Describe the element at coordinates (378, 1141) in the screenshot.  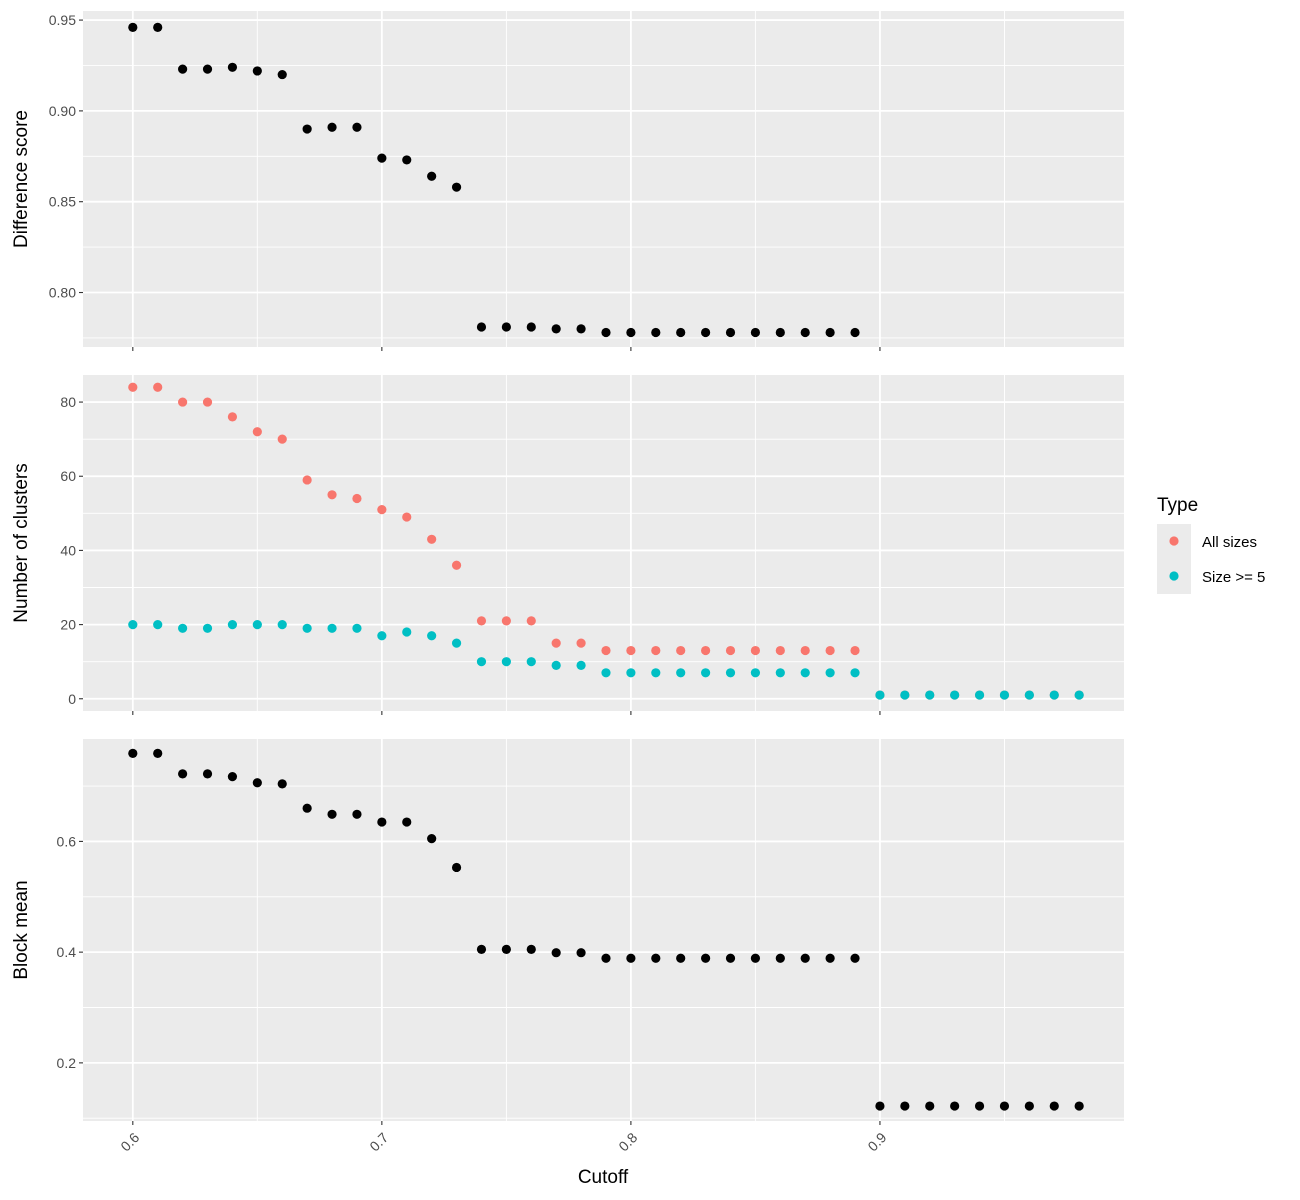
I see `x-tick-label: 0.7` at that location.